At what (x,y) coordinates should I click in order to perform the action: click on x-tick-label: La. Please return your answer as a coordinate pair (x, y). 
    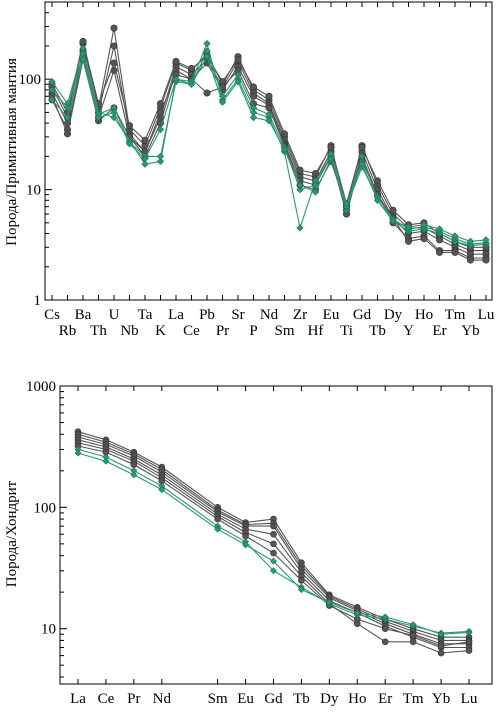
    Looking at the image, I should click on (176, 315).